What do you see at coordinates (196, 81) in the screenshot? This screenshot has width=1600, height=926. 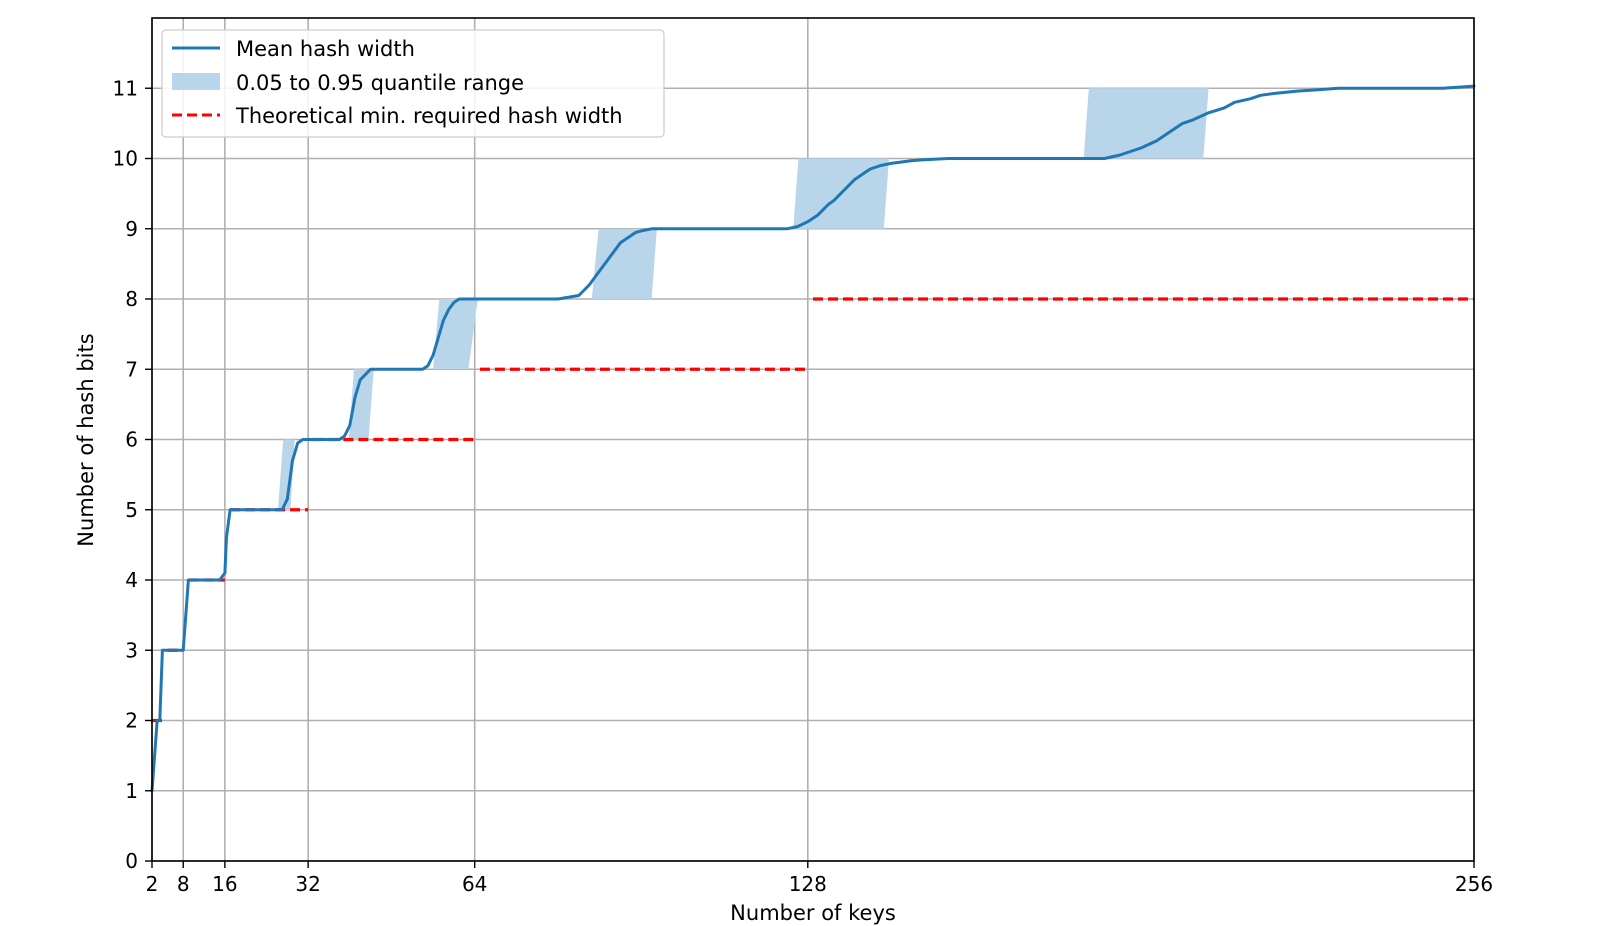 I see `legend-band-swatch` at bounding box center [196, 81].